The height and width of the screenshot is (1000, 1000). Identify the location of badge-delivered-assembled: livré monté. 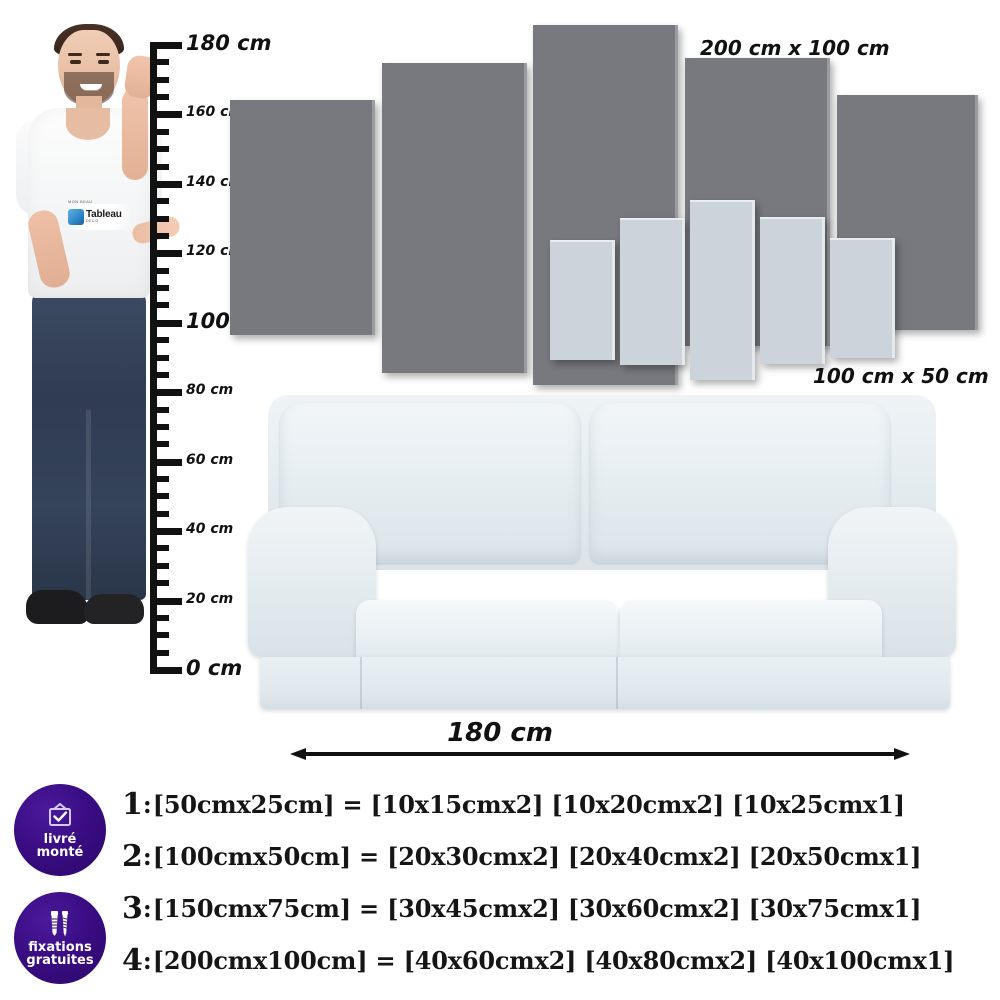
(60, 830).